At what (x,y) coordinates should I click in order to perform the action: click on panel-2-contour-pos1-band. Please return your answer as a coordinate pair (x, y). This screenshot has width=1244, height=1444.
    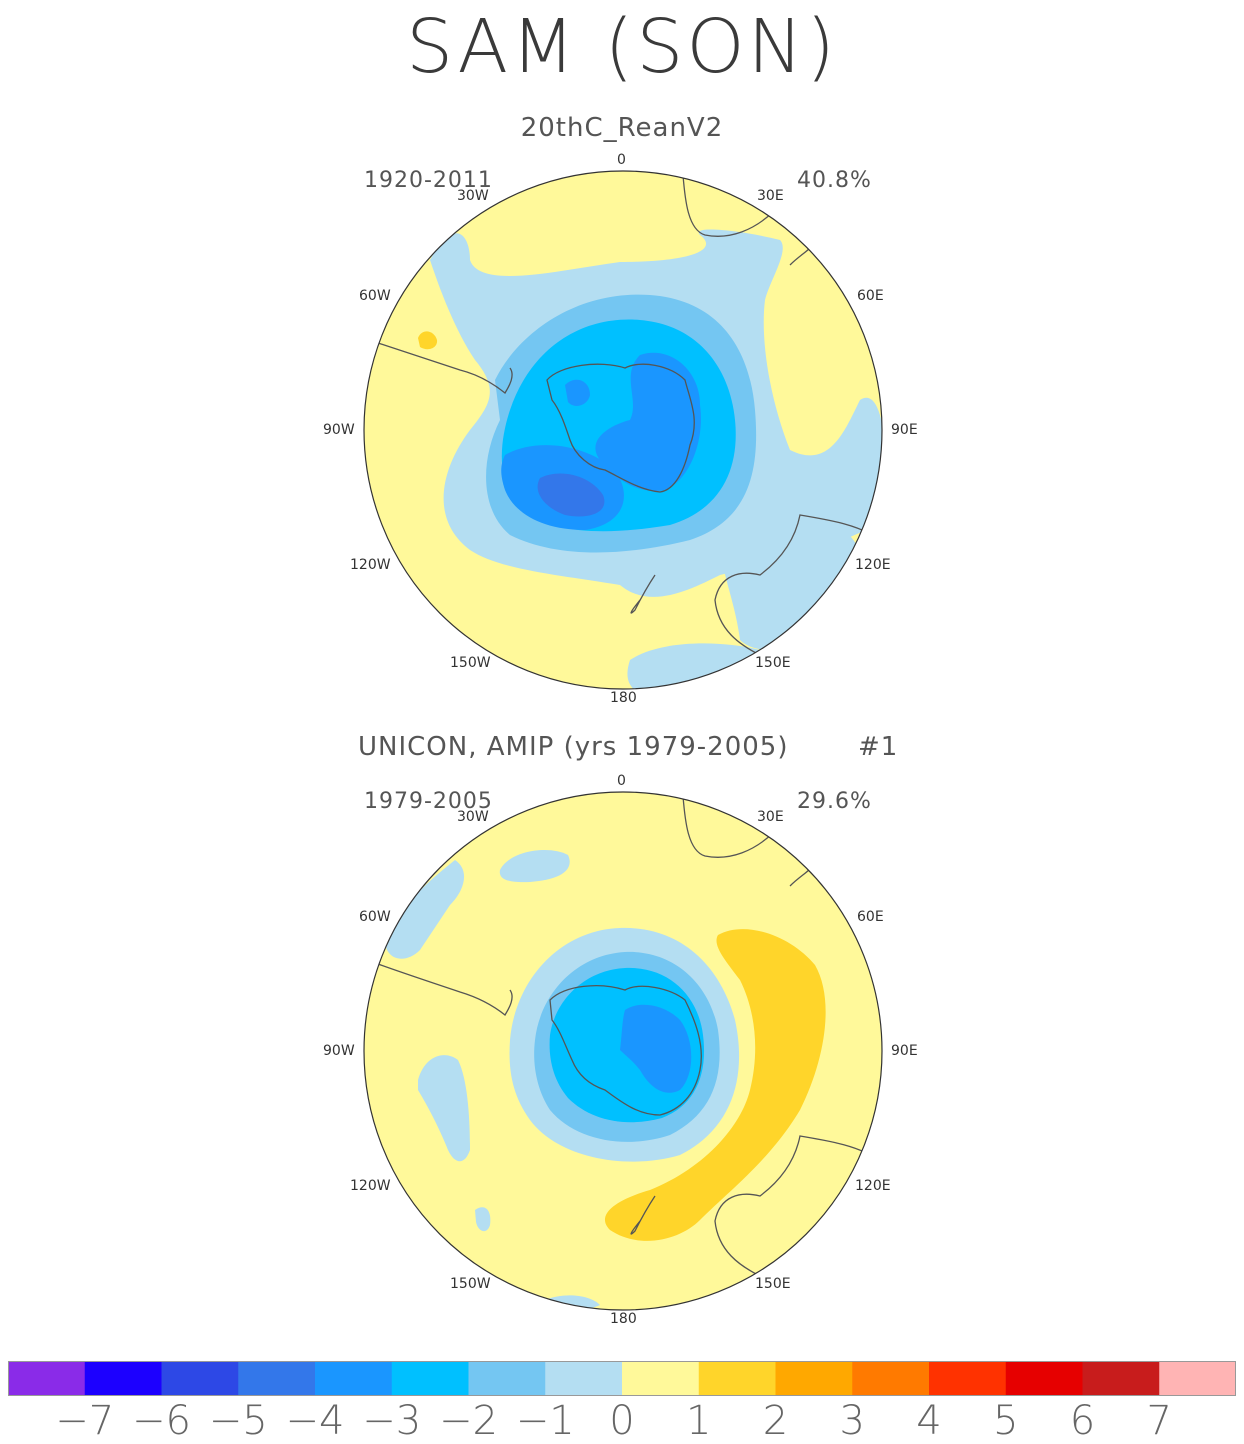
    Looking at the image, I should click on (715, 1085).